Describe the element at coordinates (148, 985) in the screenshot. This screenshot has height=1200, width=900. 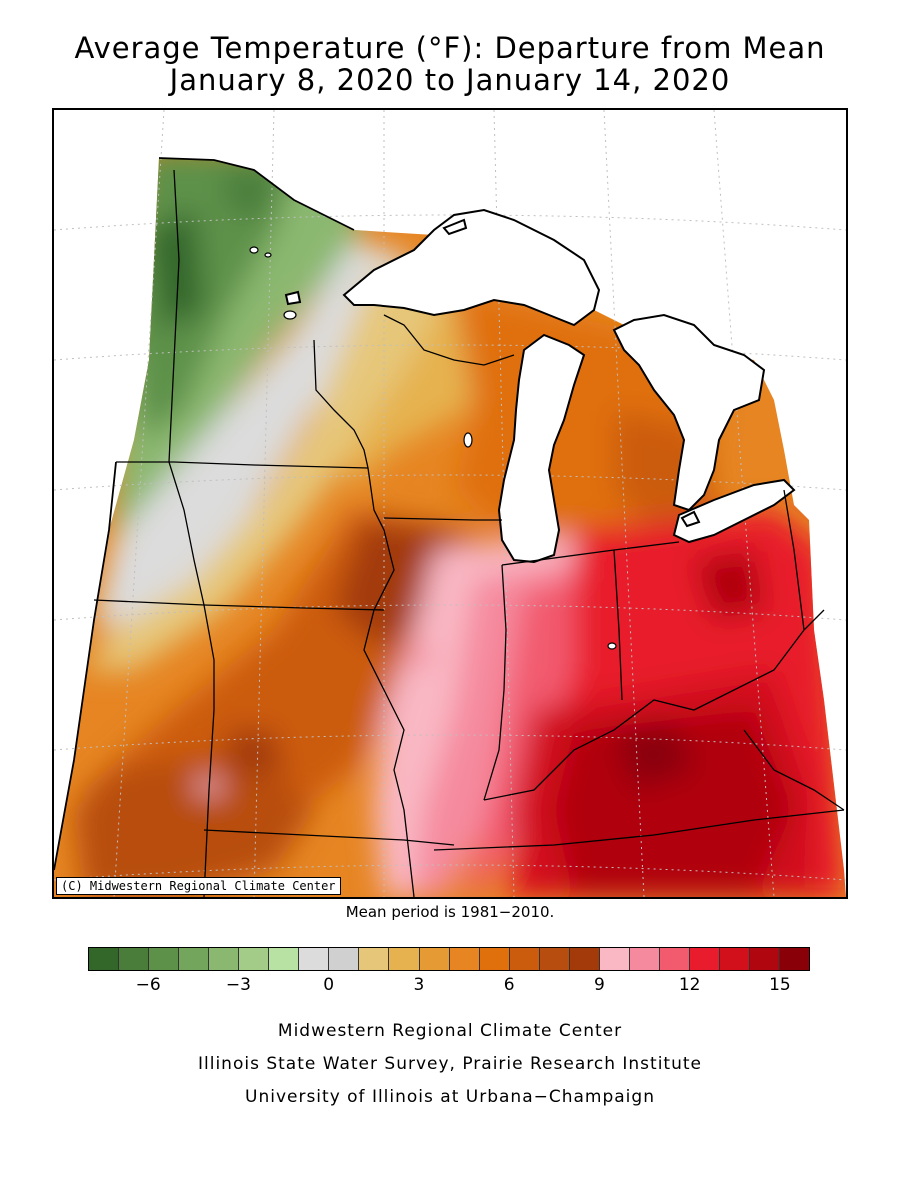
I see `legend-tick-label: −6` at that location.